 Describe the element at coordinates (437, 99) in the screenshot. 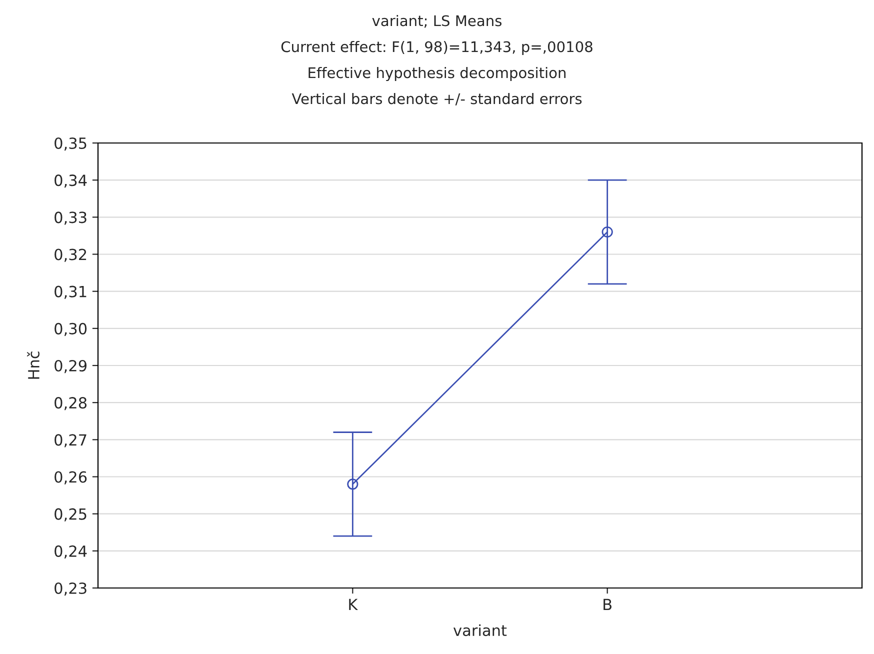

I see `text: Vertical bars denote +/- standard errors` at that location.